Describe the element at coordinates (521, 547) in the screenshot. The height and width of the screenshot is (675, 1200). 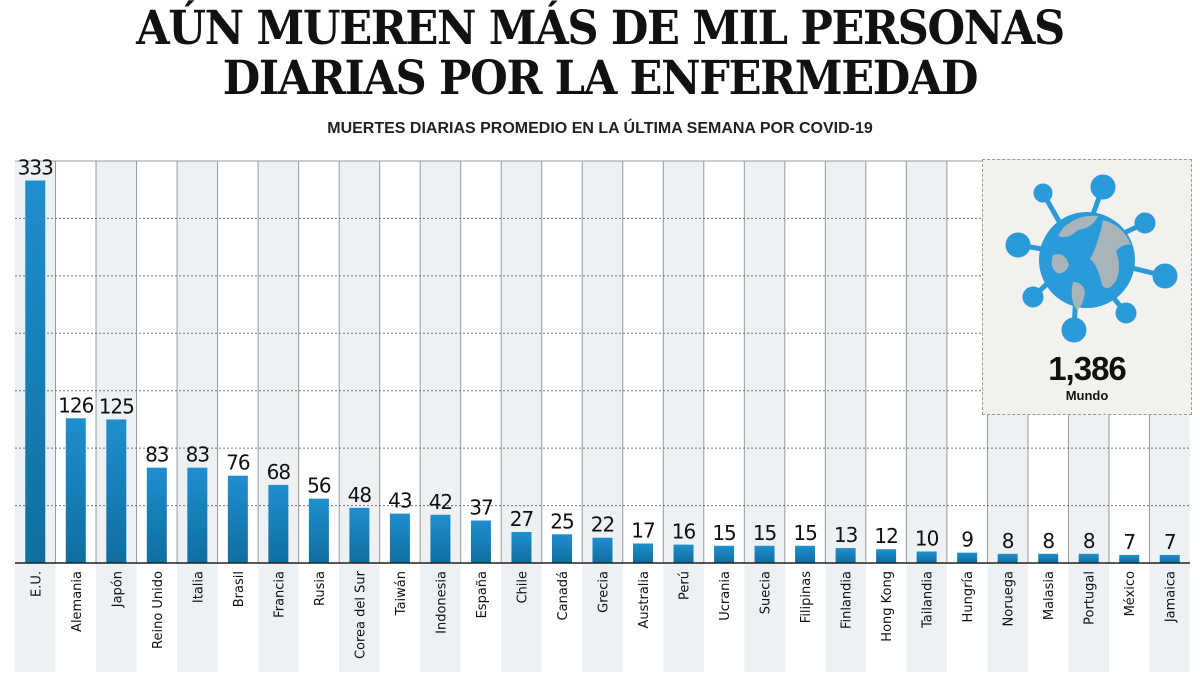
I see `bar-Chile` at that location.